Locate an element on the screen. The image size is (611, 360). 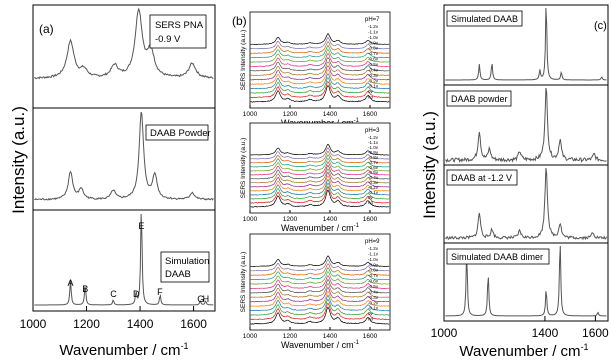
panel-c-box-1-text: Simulated DAAB is located at coordinates (484, 19).